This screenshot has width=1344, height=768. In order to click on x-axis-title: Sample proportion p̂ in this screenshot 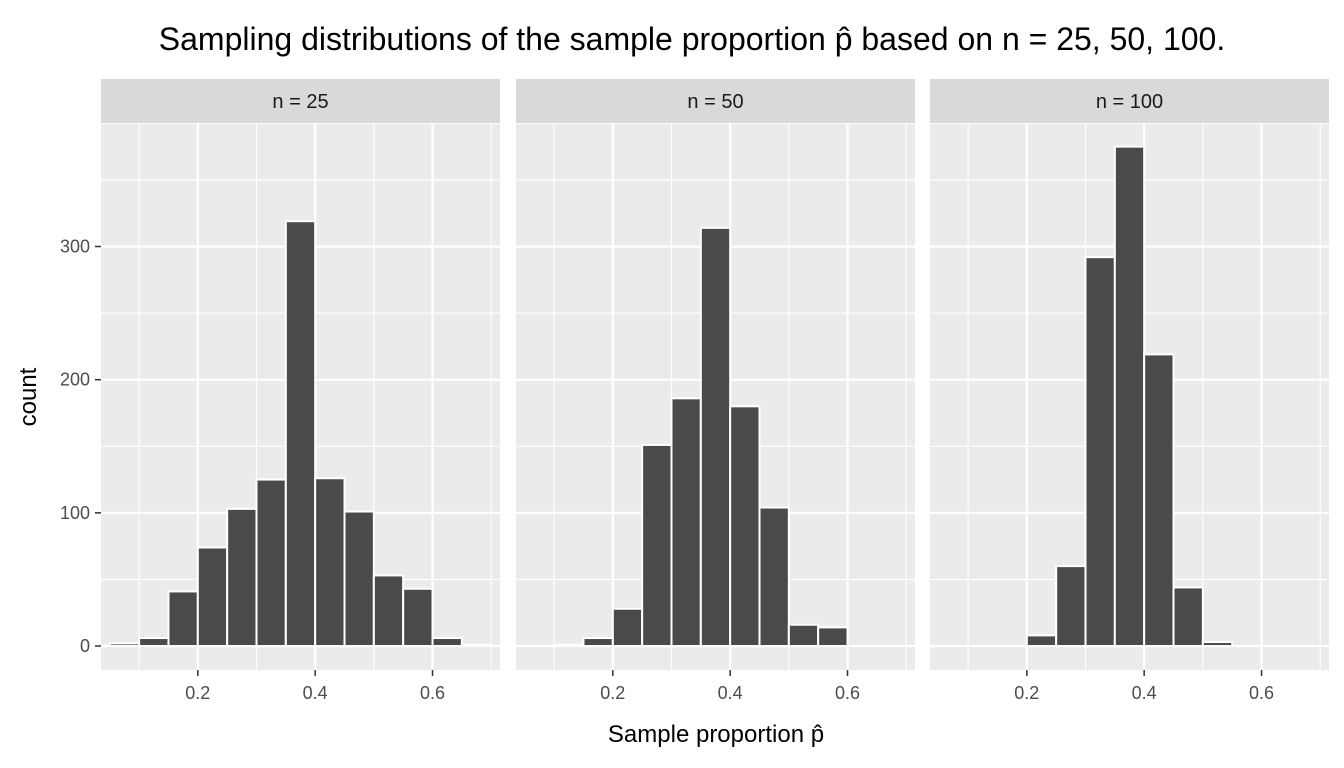, I will do `click(716, 734)`.